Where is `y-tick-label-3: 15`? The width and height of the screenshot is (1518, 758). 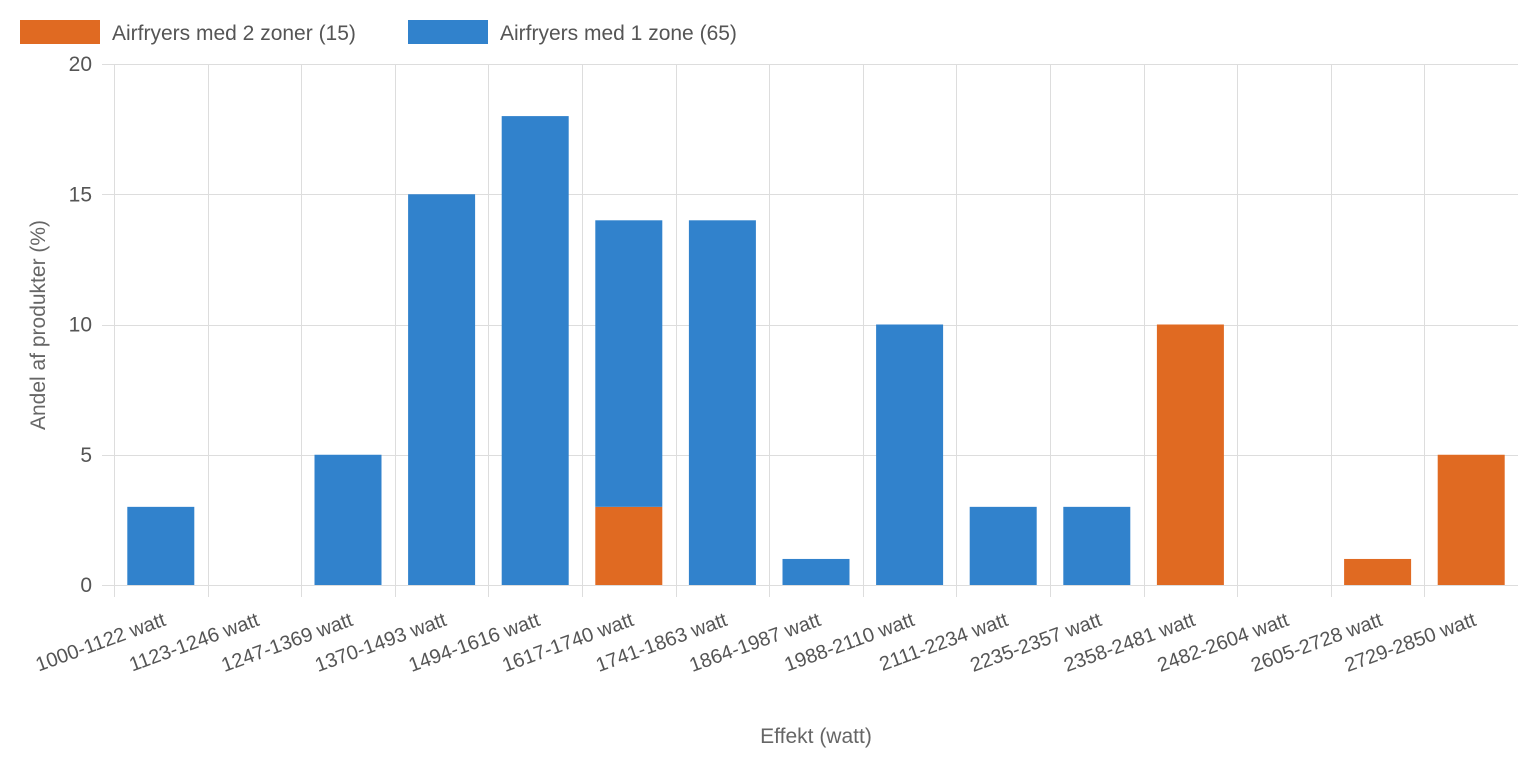 y-tick-label-3: 15 is located at coordinates (80, 194).